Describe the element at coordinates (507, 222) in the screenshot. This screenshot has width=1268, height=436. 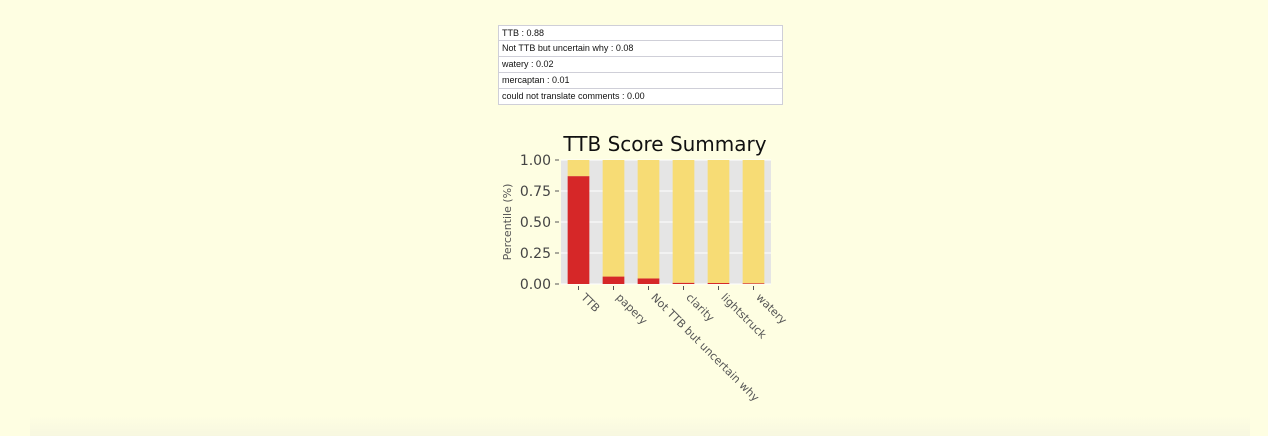
I see `y-axis-label: Percentile (%)` at that location.